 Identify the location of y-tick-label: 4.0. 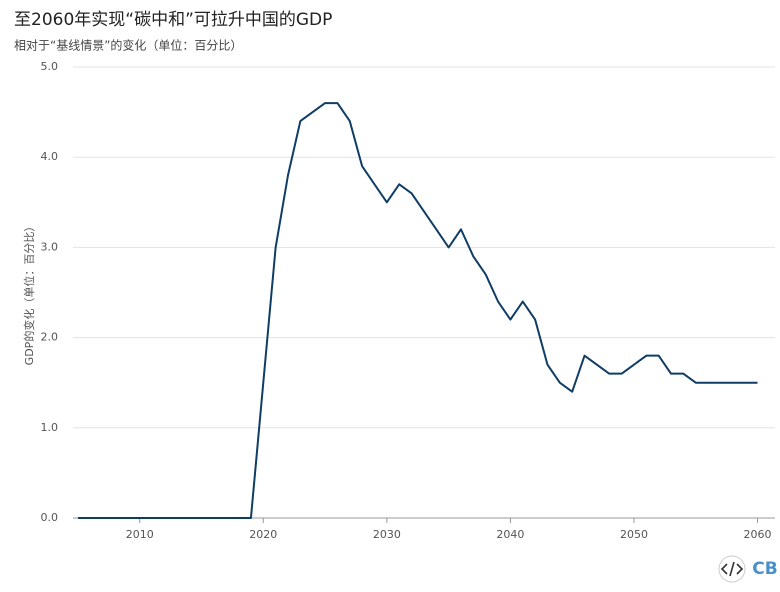
(50, 156).